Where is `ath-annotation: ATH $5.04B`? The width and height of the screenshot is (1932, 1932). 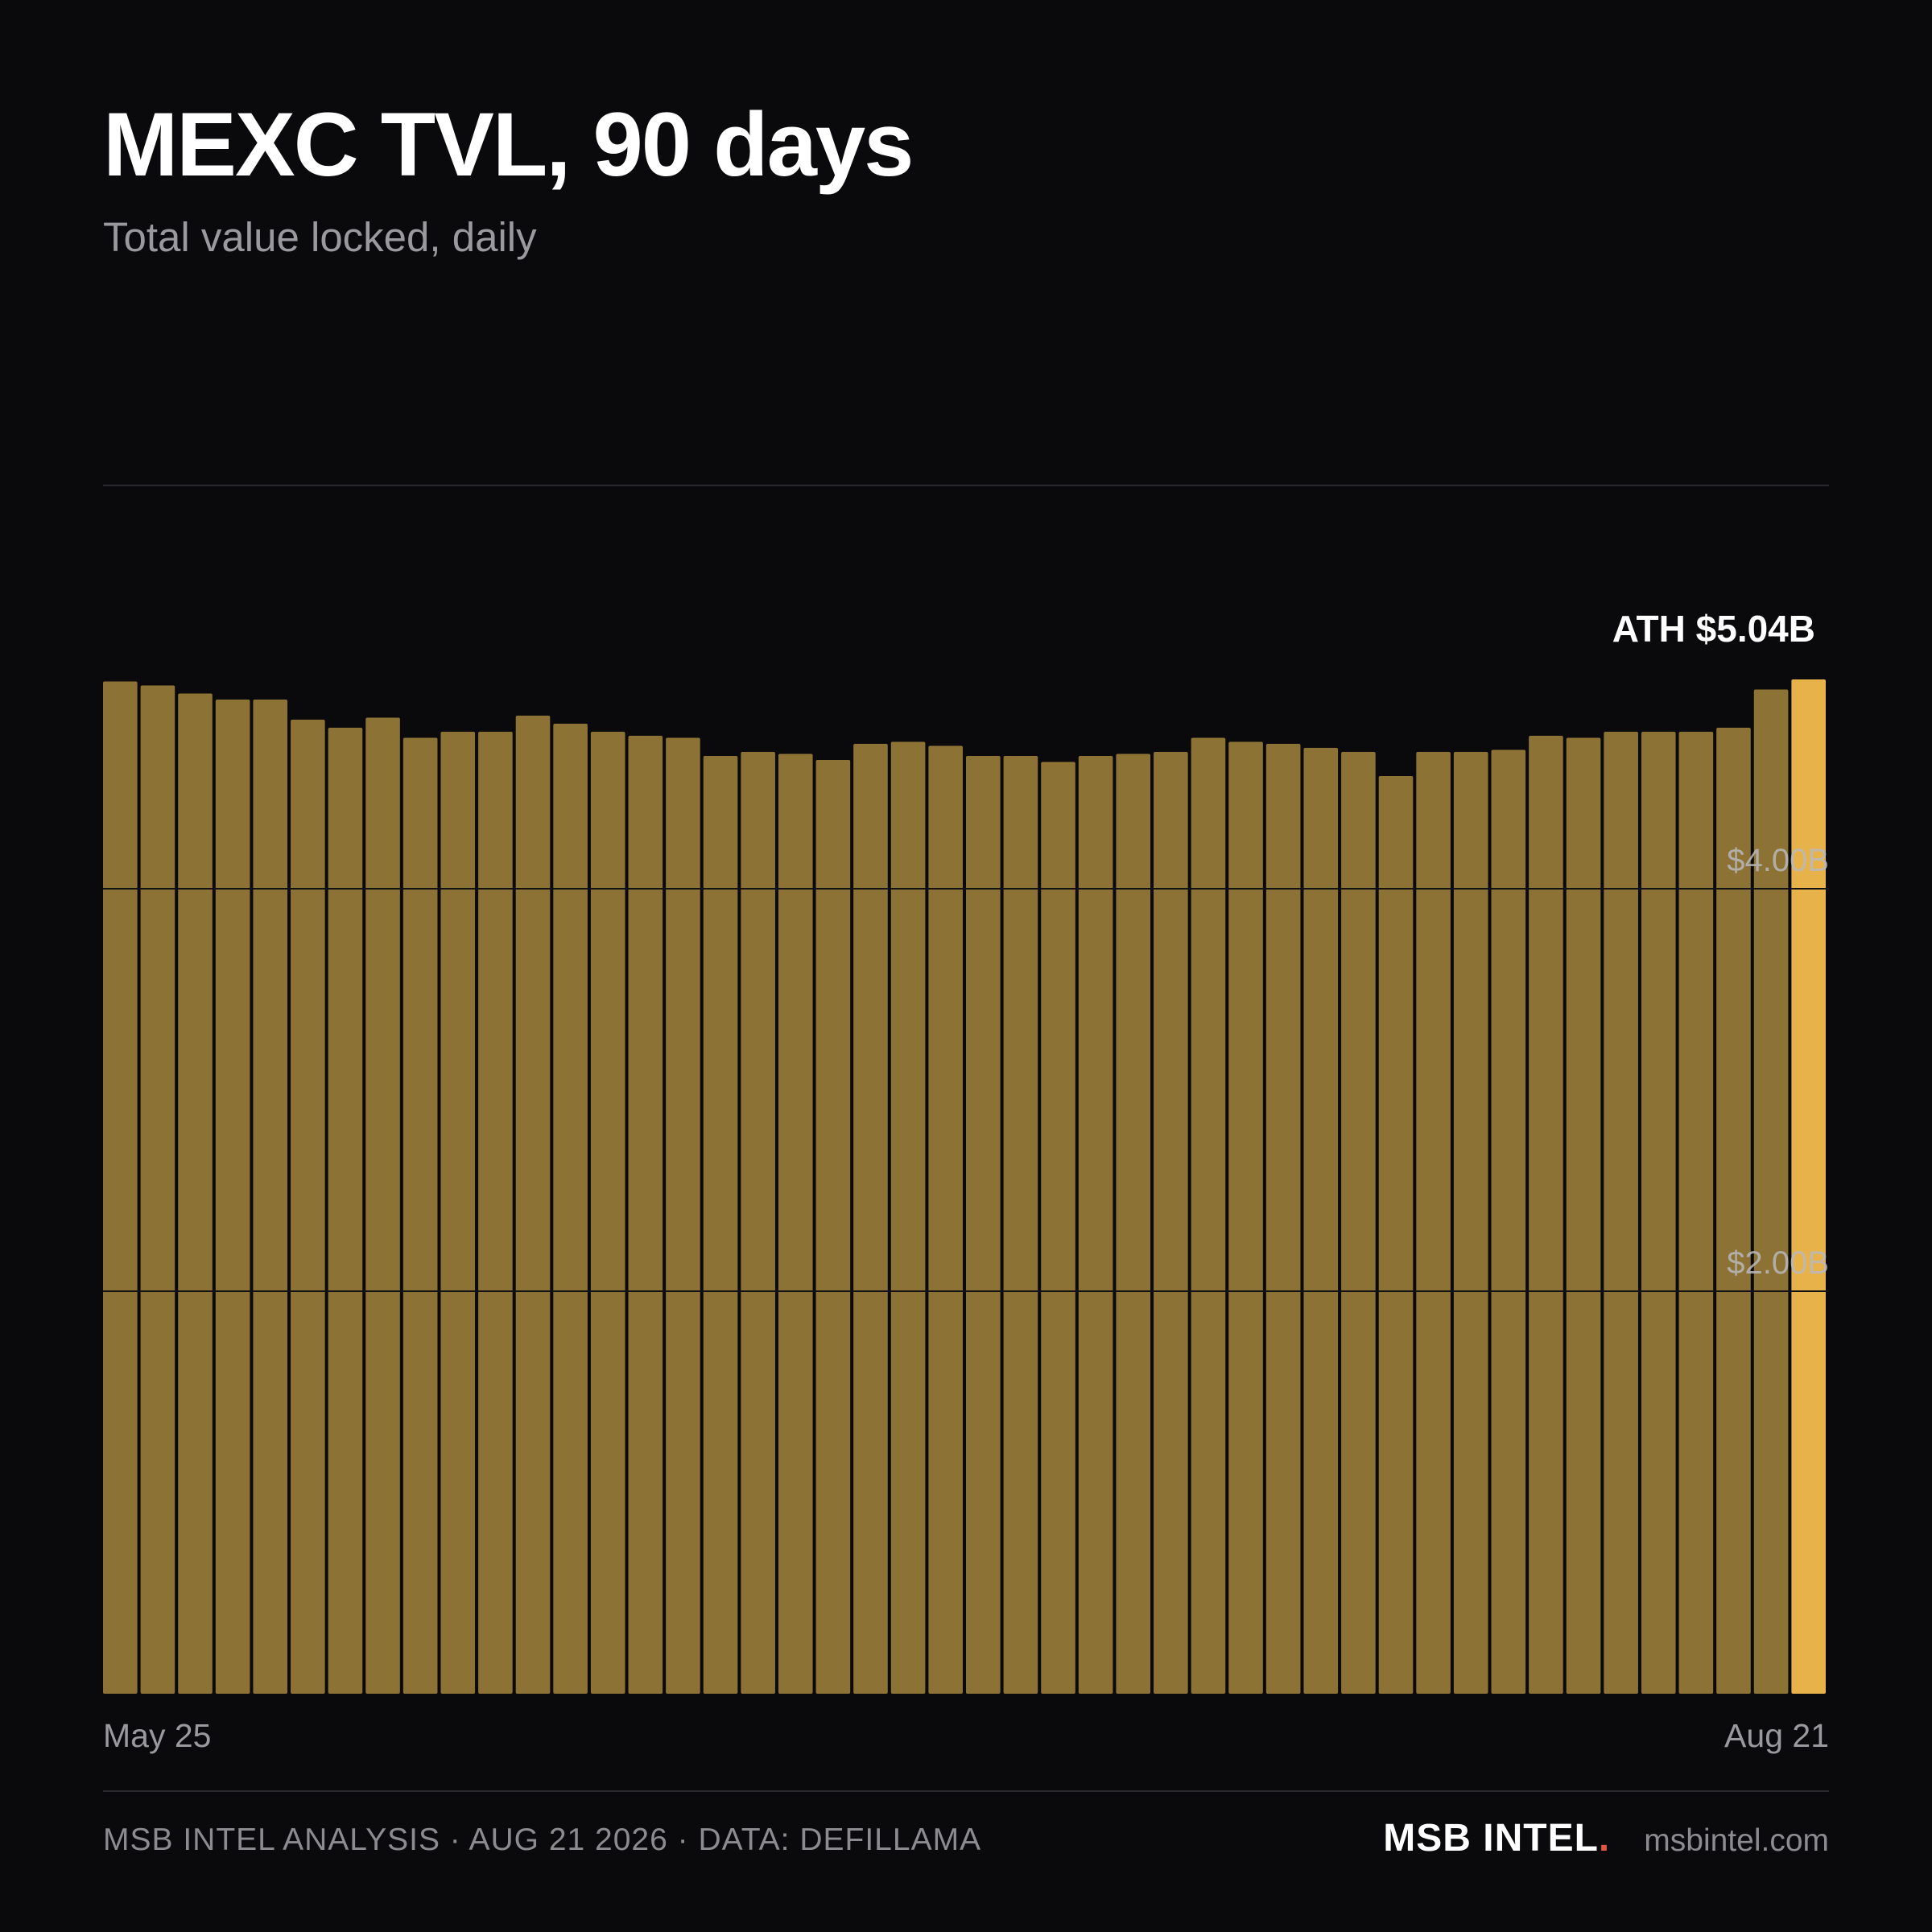 ath-annotation: ATH $5.04B is located at coordinates (1713, 629).